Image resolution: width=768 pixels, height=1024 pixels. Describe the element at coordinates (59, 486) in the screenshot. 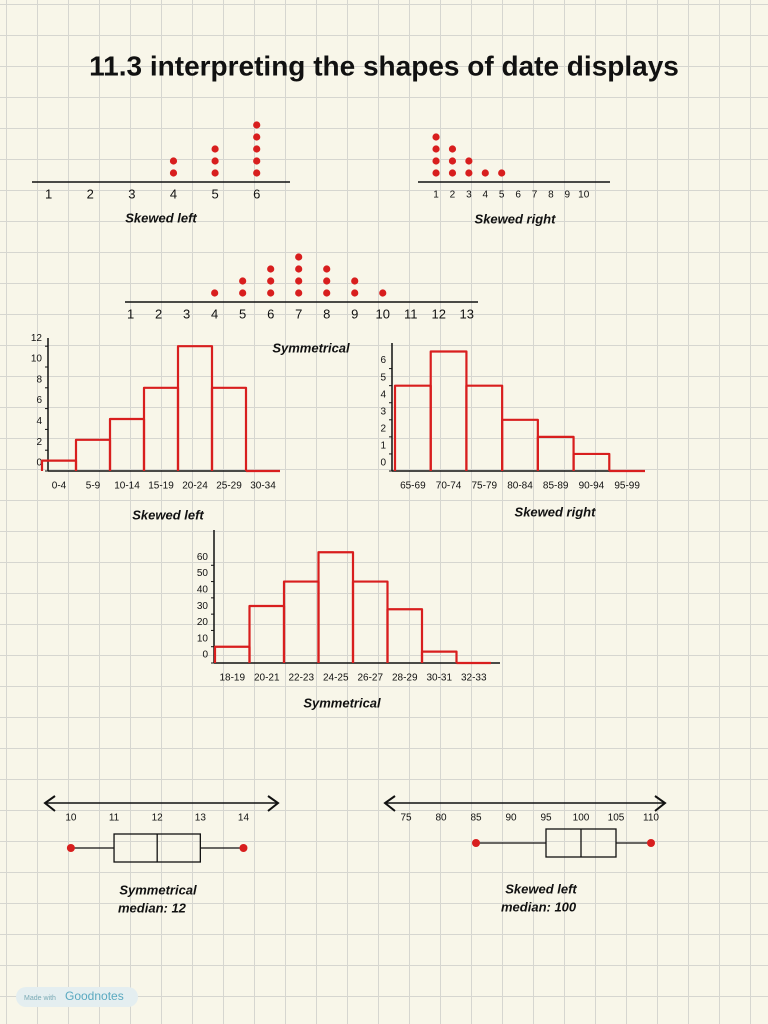

I see `x-tick-label: 0-4` at that location.